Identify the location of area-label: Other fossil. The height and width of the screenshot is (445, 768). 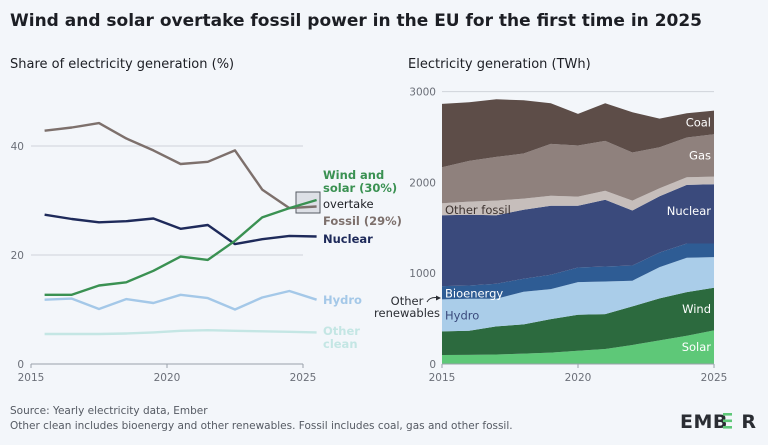
(478, 210).